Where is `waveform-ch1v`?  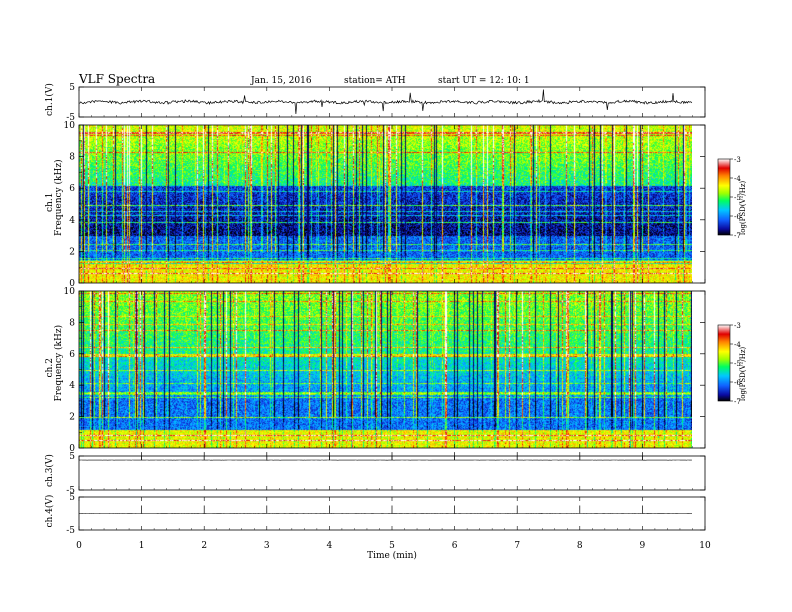
waveform-ch1v is located at coordinates (385, 102).